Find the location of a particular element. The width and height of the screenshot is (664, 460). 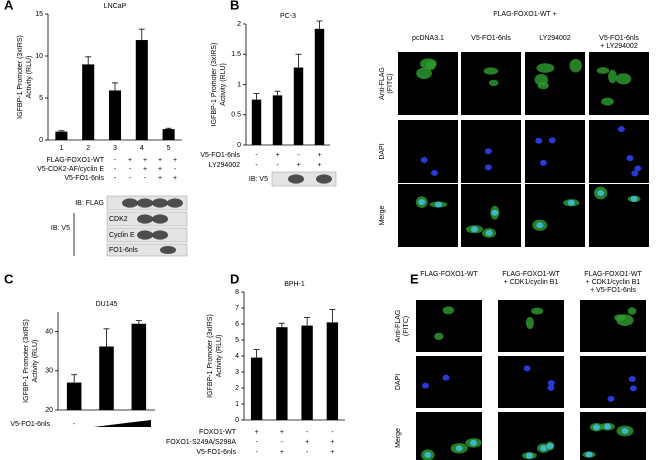

y-tick-label: 10 is located at coordinates (39, 56).